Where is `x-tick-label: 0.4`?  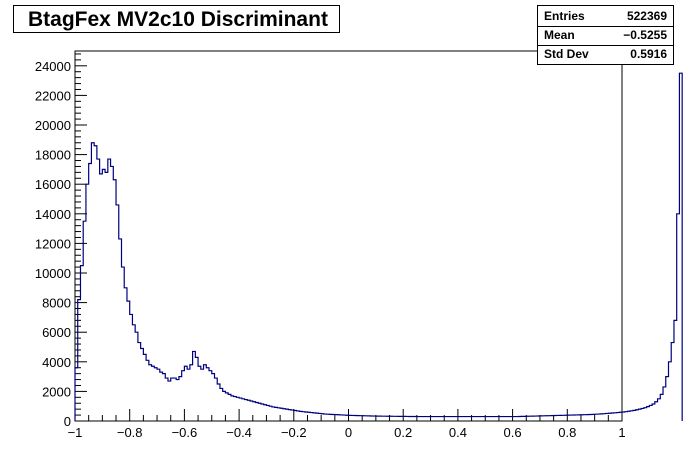
x-tick-label: 0.4 is located at coordinates (458, 432).